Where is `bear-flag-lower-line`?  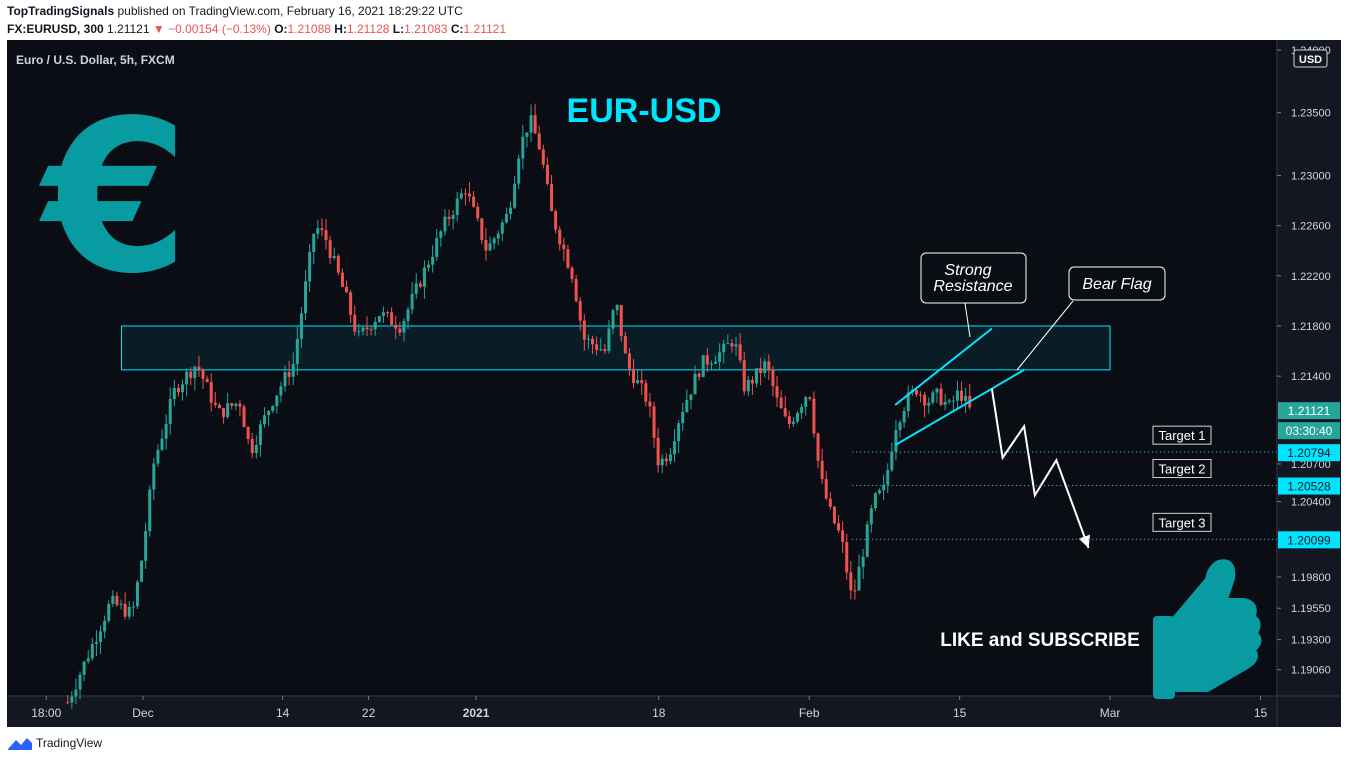
bear-flag-lower-line is located at coordinates (959, 408).